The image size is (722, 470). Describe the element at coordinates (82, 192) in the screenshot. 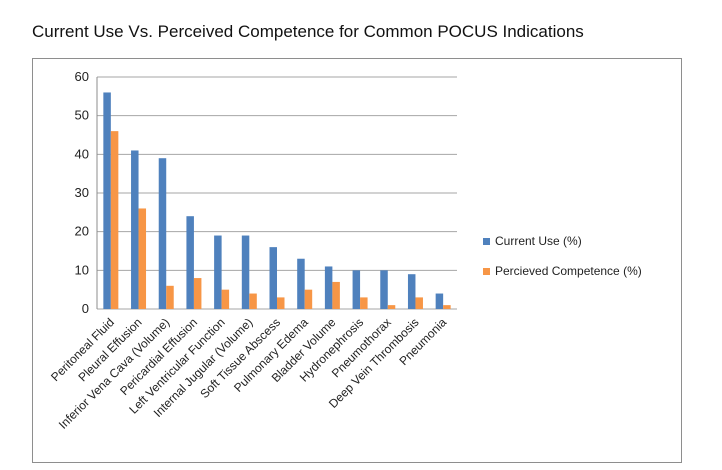

I see `y-tick-label: 30` at that location.